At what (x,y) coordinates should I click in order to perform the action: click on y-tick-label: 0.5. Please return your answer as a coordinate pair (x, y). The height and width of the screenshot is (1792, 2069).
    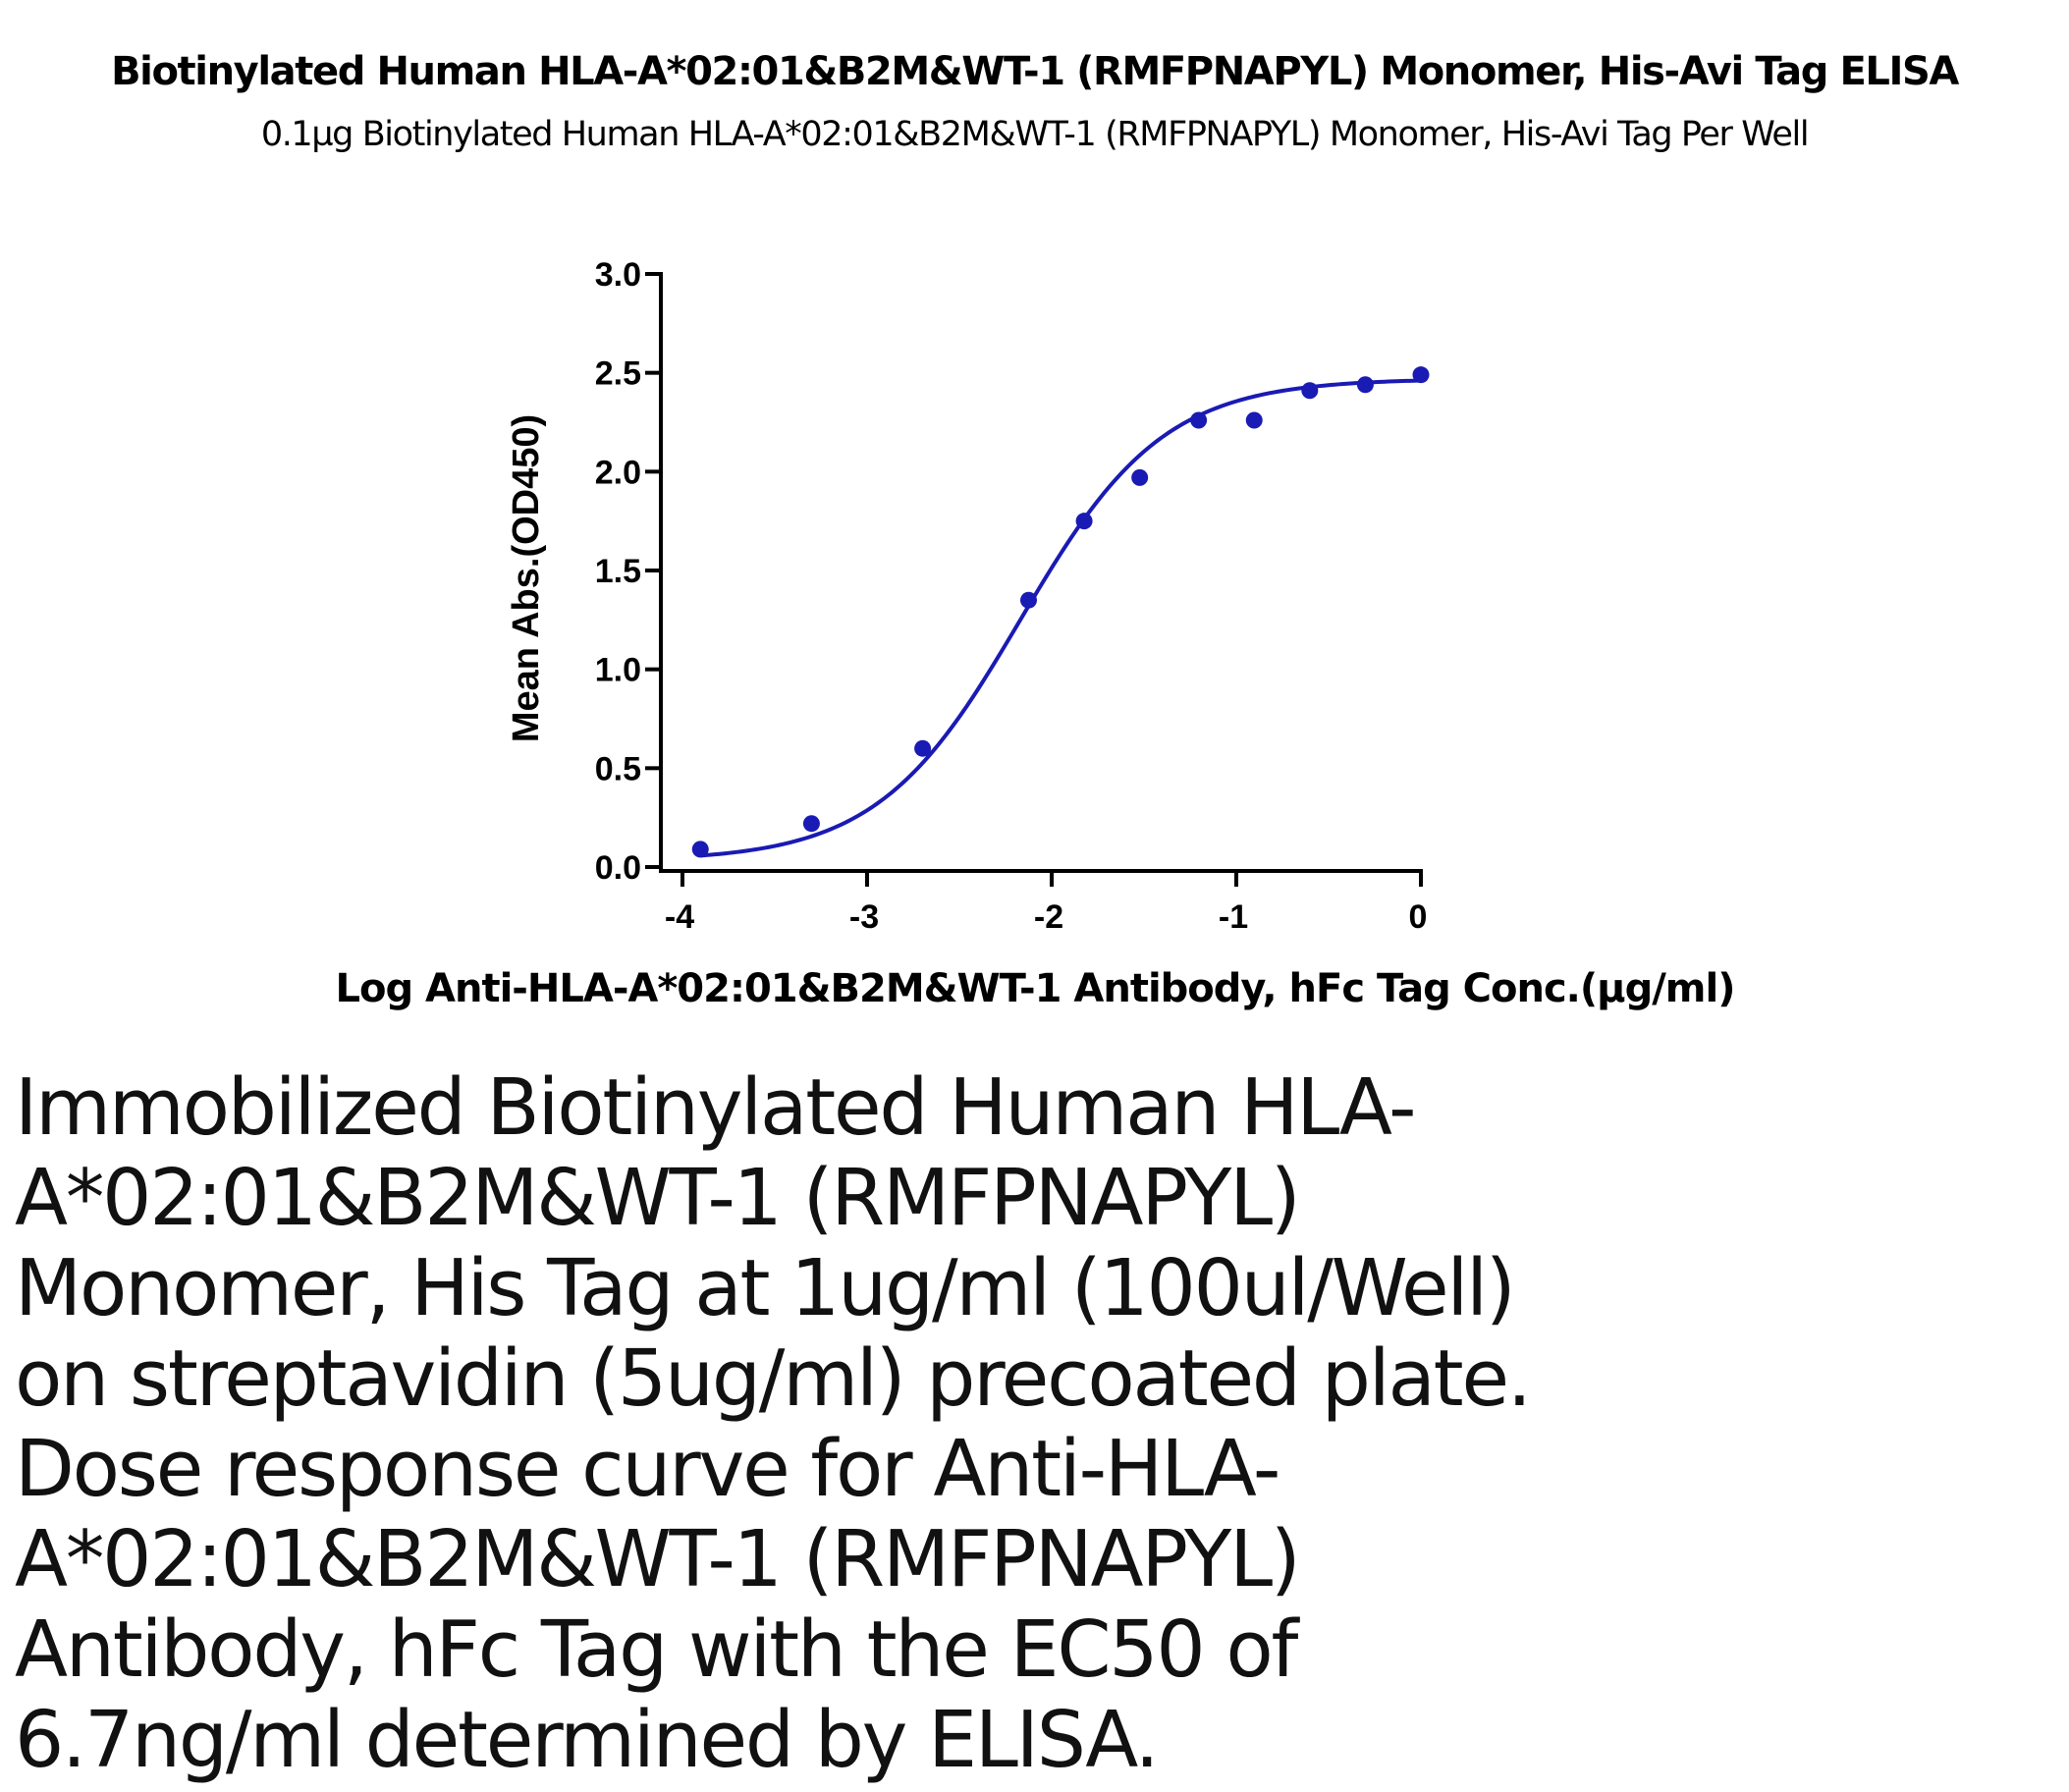
    Looking at the image, I should click on (618, 768).